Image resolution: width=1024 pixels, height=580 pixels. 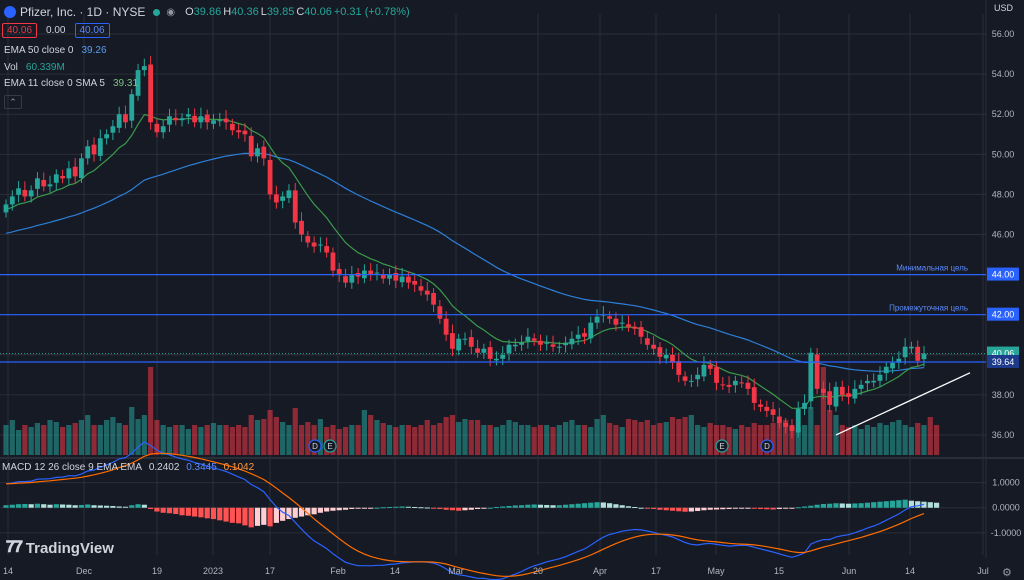 I want to click on macd-tick-label: -1.0000, so click(x=1006, y=533).